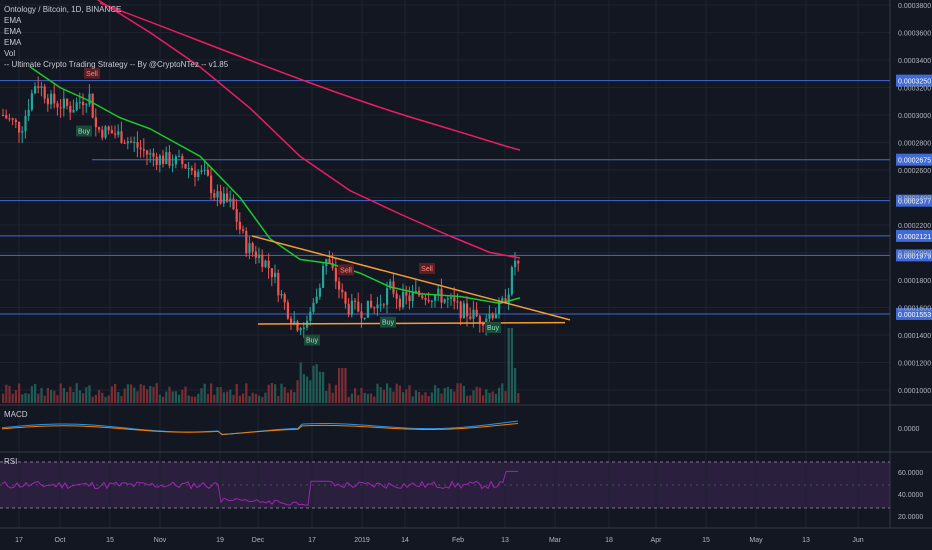 This screenshot has height=550, width=932. Describe the element at coordinates (60, 540) in the screenshot. I see `time-axis-label: Oct` at that location.